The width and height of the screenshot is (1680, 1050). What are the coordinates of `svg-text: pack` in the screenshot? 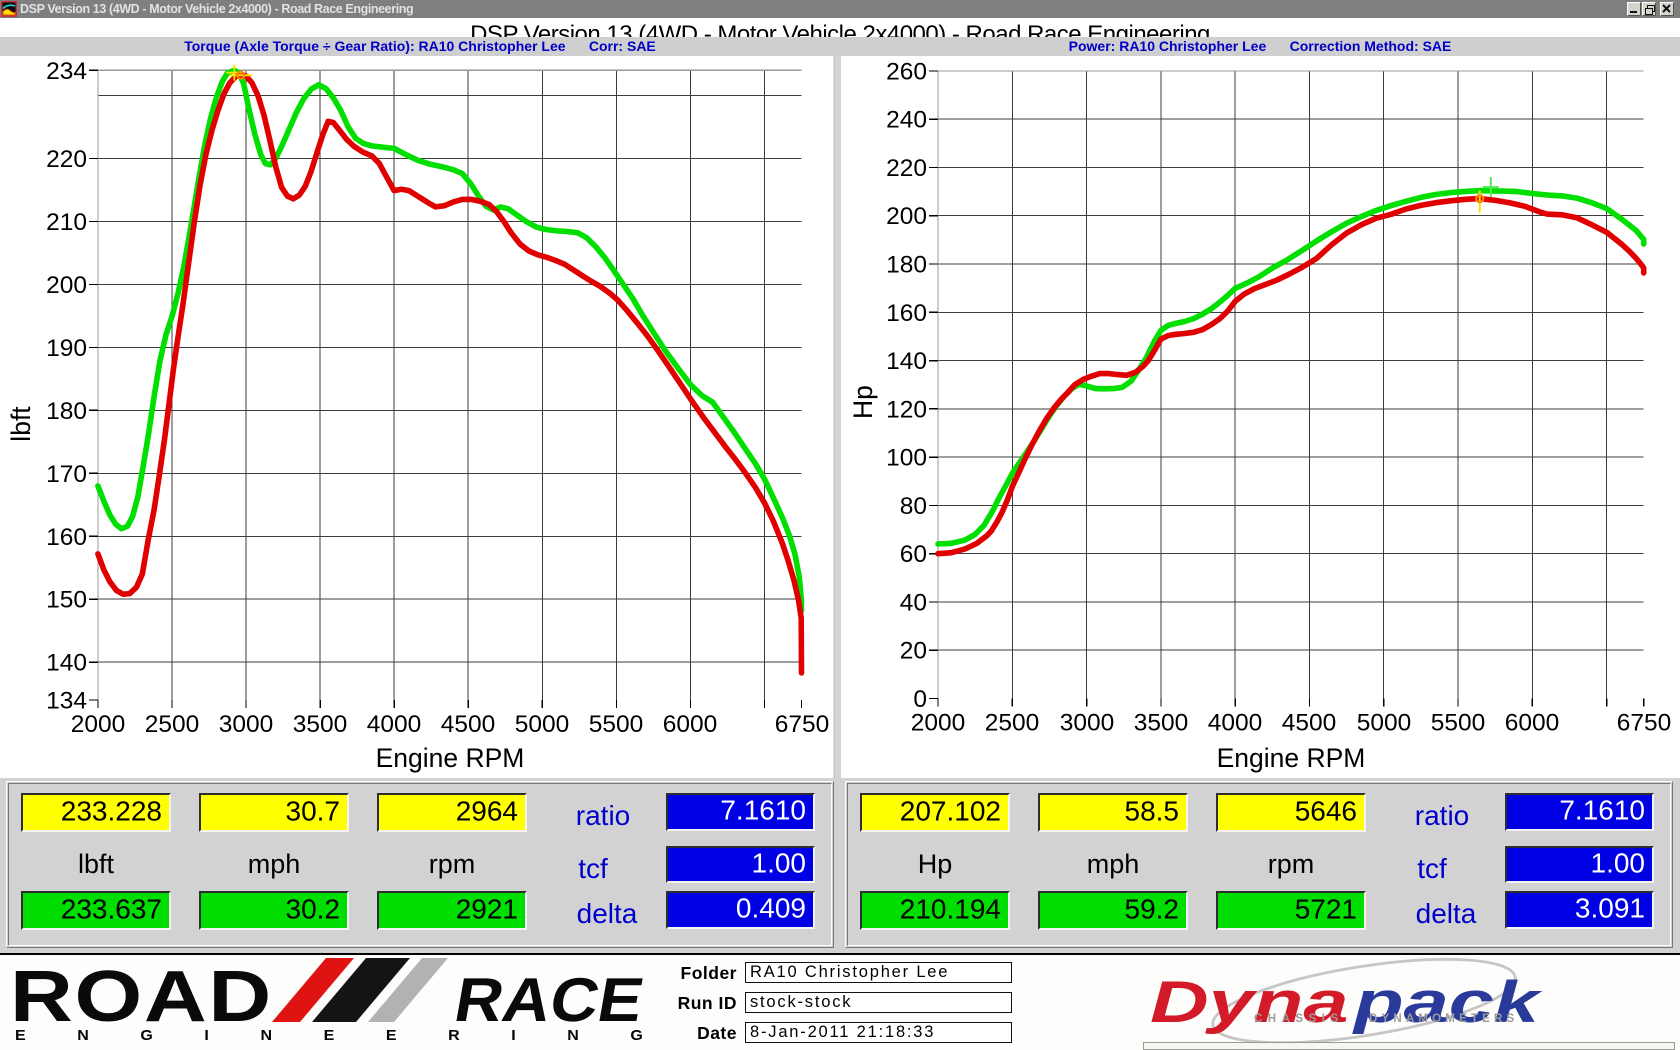 It's located at (1448, 1001).